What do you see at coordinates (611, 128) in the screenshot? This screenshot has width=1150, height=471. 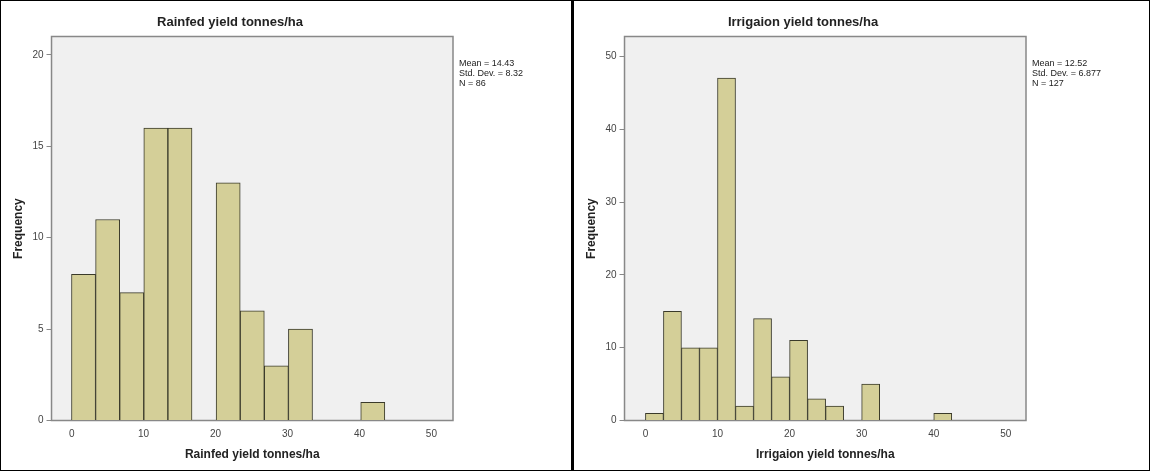 I see `y-tick-label: 40` at bounding box center [611, 128].